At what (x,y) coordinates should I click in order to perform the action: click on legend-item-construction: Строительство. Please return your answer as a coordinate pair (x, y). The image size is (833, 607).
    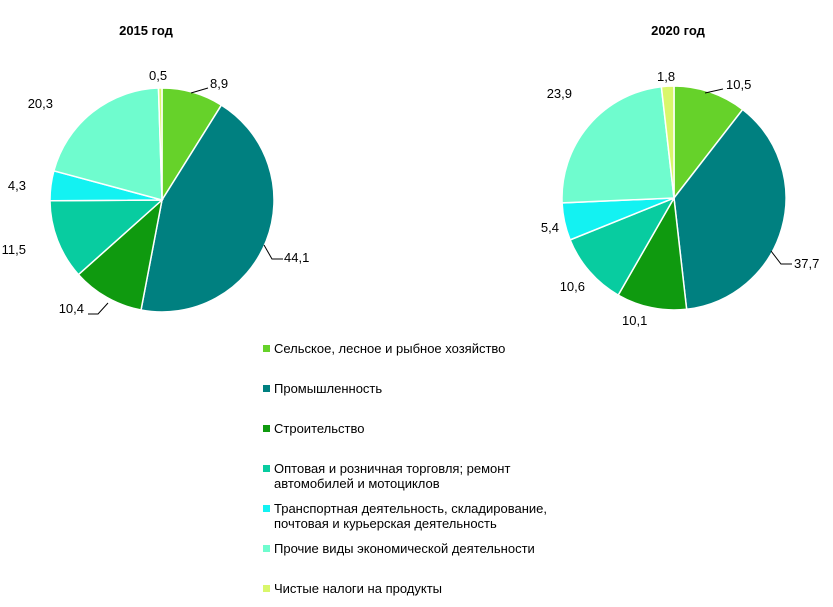
    Looking at the image, I should click on (313, 428).